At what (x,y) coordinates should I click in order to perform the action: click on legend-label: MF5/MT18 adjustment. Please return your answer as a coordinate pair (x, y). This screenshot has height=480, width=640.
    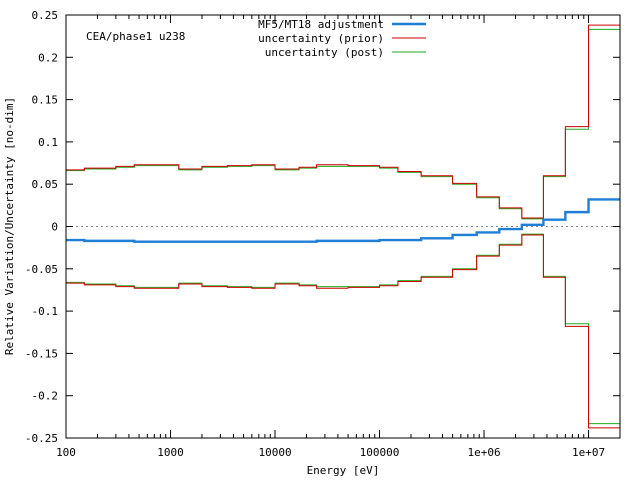
    Looking at the image, I should click on (321, 24).